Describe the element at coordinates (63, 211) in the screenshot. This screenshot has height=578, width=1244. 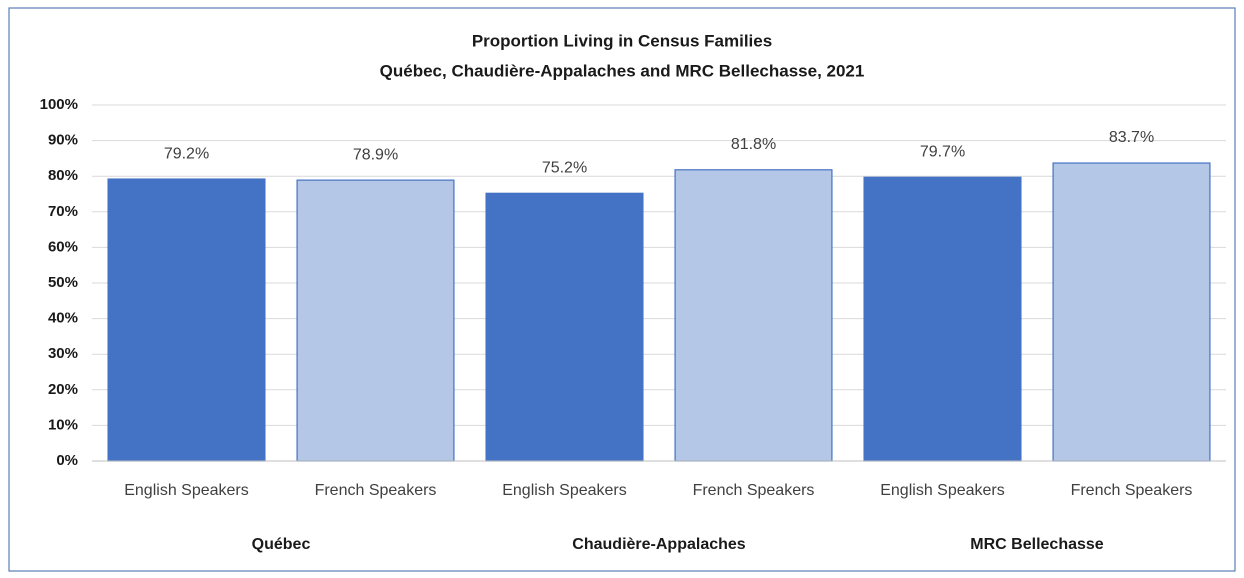
I see `y-tick-label: 70%` at that location.